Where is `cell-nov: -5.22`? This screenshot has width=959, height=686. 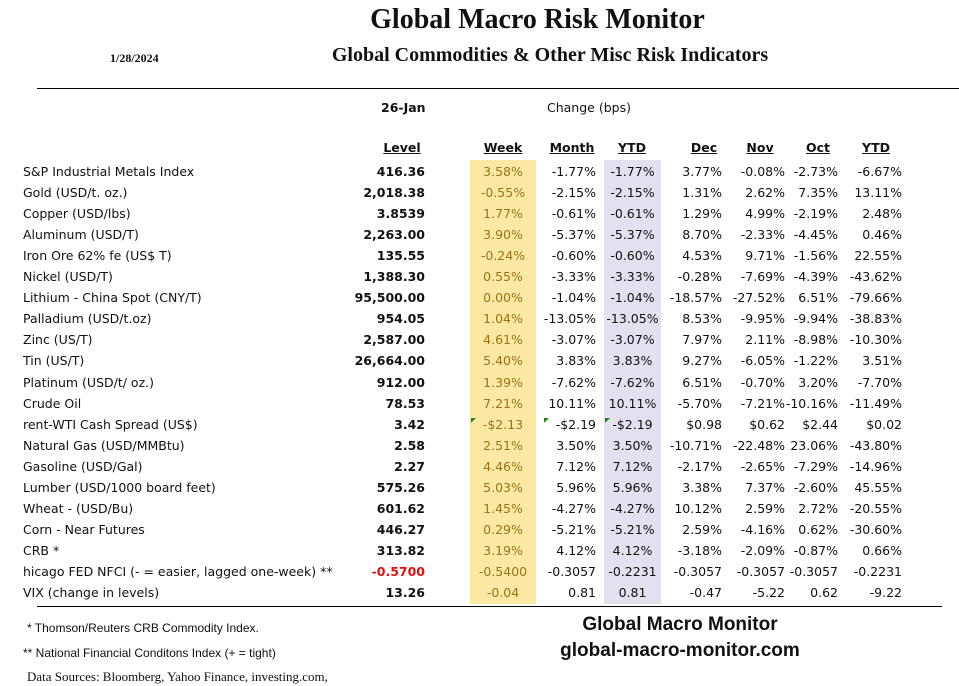
cell-nov: -5.22 is located at coordinates (768, 592).